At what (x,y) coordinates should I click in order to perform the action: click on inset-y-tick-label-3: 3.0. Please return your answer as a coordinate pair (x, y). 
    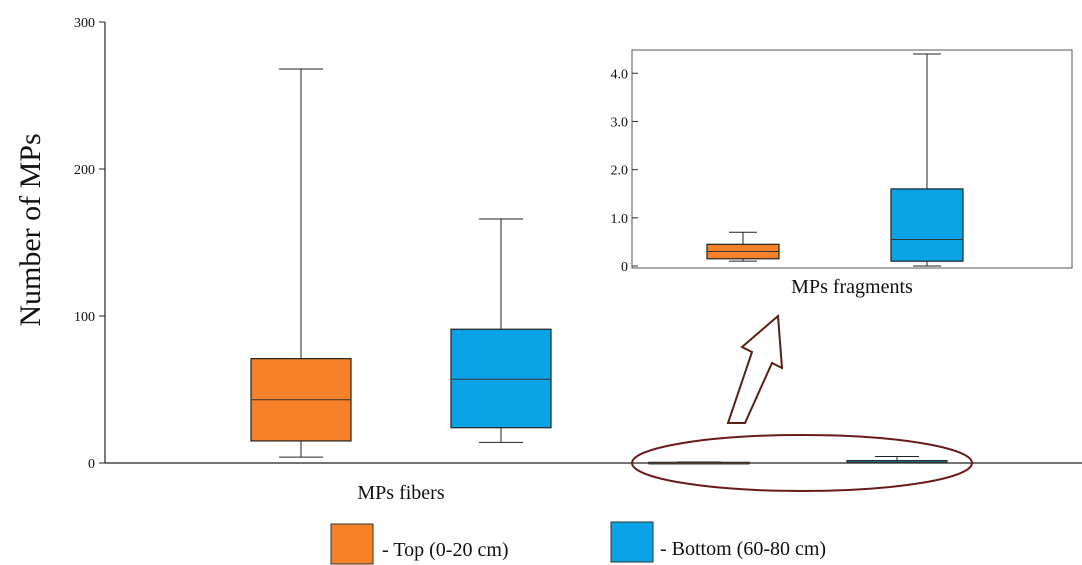
    Looking at the image, I should click on (620, 122).